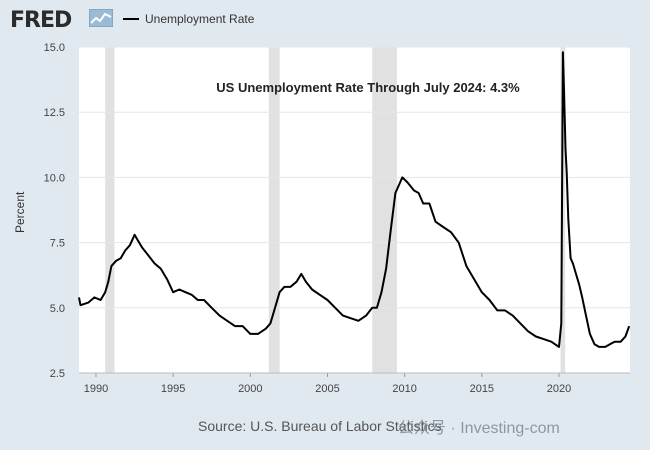 This screenshot has height=450, width=650. Describe the element at coordinates (54, 48) in the screenshot. I see `y-tick-label: 15.0` at that location.